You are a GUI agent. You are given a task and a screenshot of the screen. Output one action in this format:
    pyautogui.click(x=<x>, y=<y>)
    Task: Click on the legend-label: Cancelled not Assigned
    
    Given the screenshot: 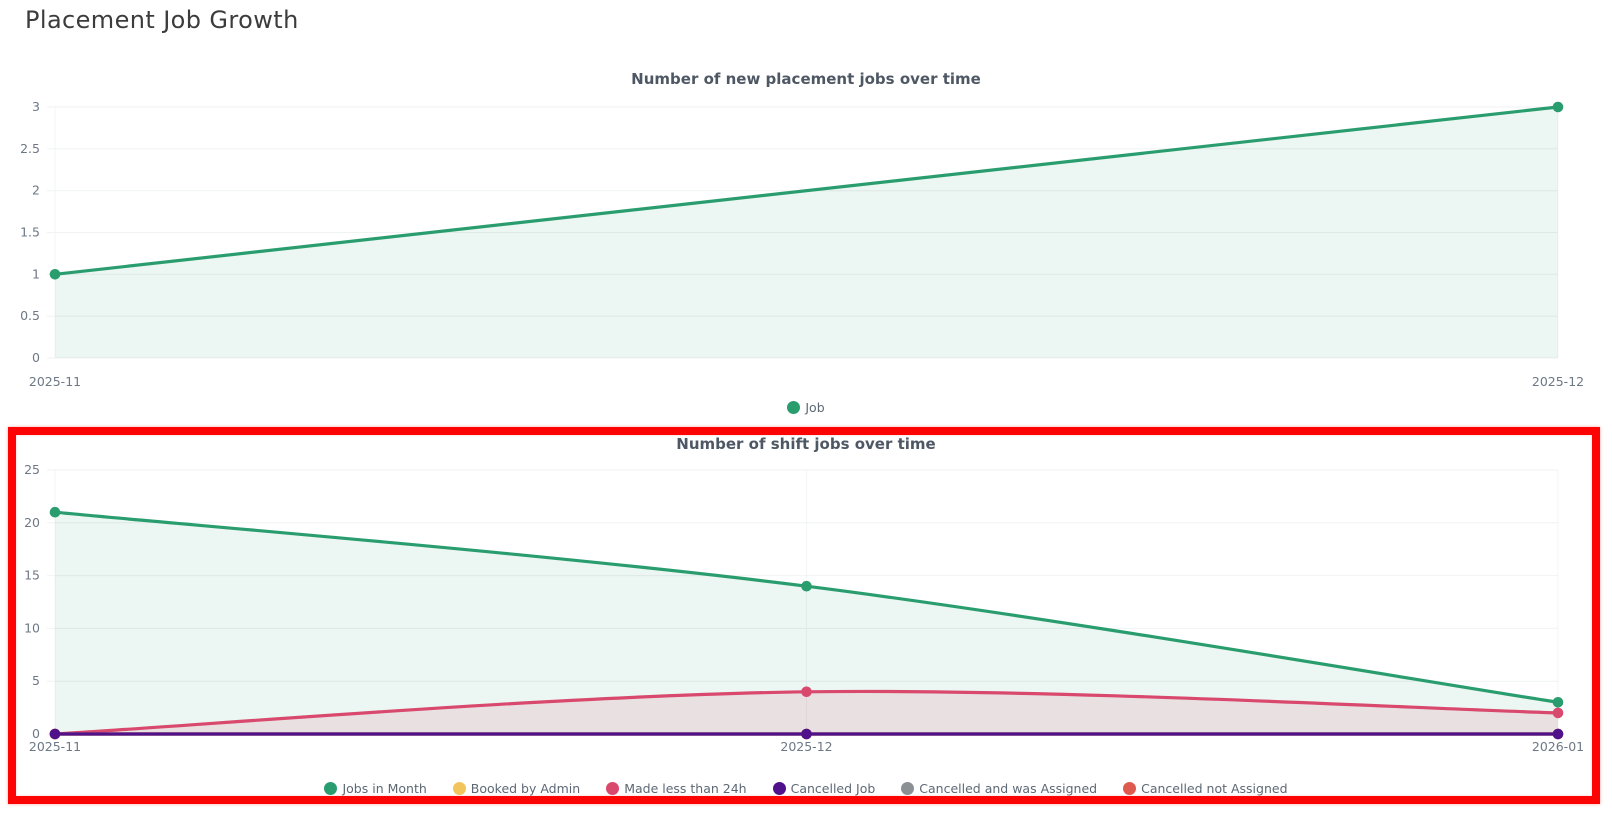 What is the action you would take?
    pyautogui.click(x=1214, y=788)
    